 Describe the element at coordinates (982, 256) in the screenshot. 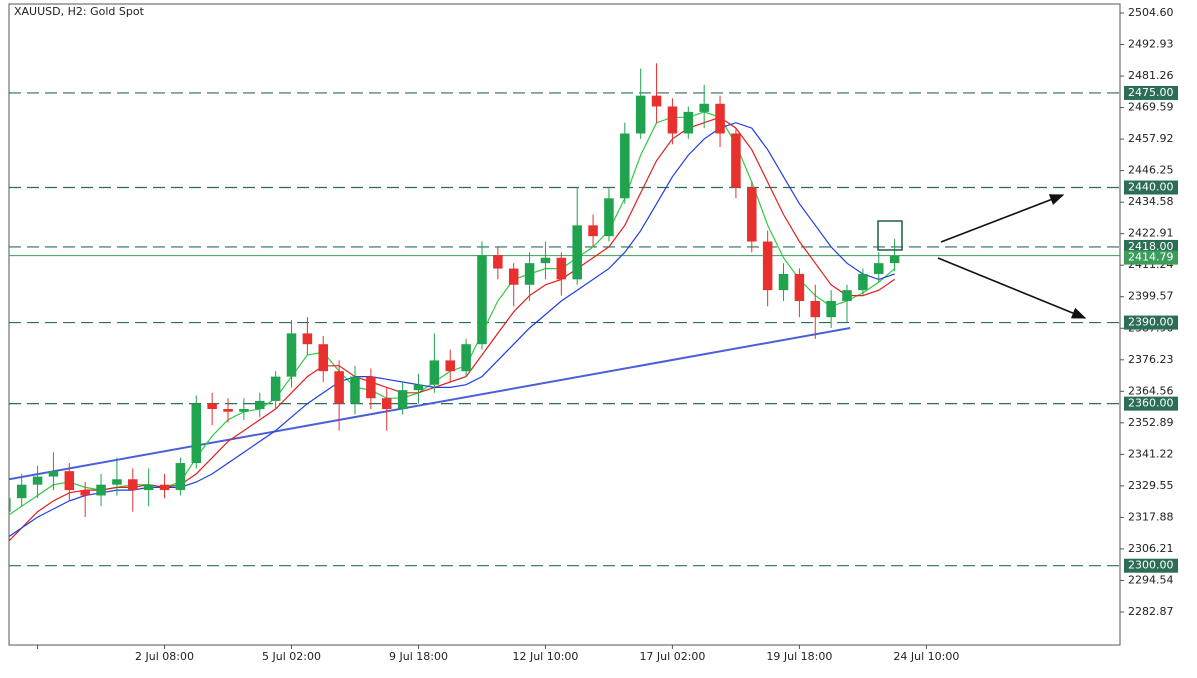

I see `overlay` at that location.